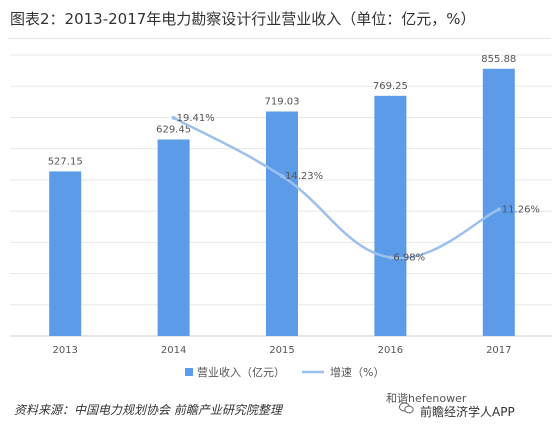 This screenshot has width=559, height=431. Describe the element at coordinates (467, 412) in the screenshot. I see `watermark-app-label: 前瞻经济学人APP` at that location.